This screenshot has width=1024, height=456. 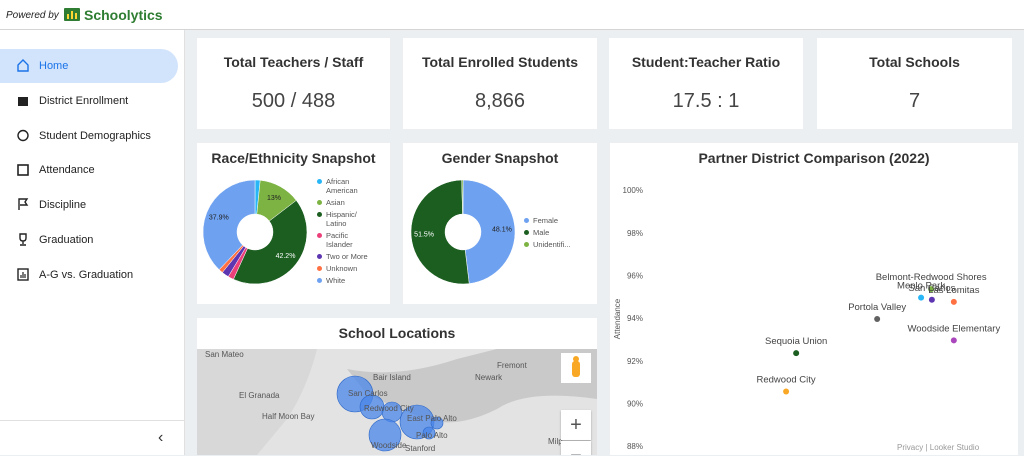 I want to click on map-label: Milp, so click(x=555, y=441).